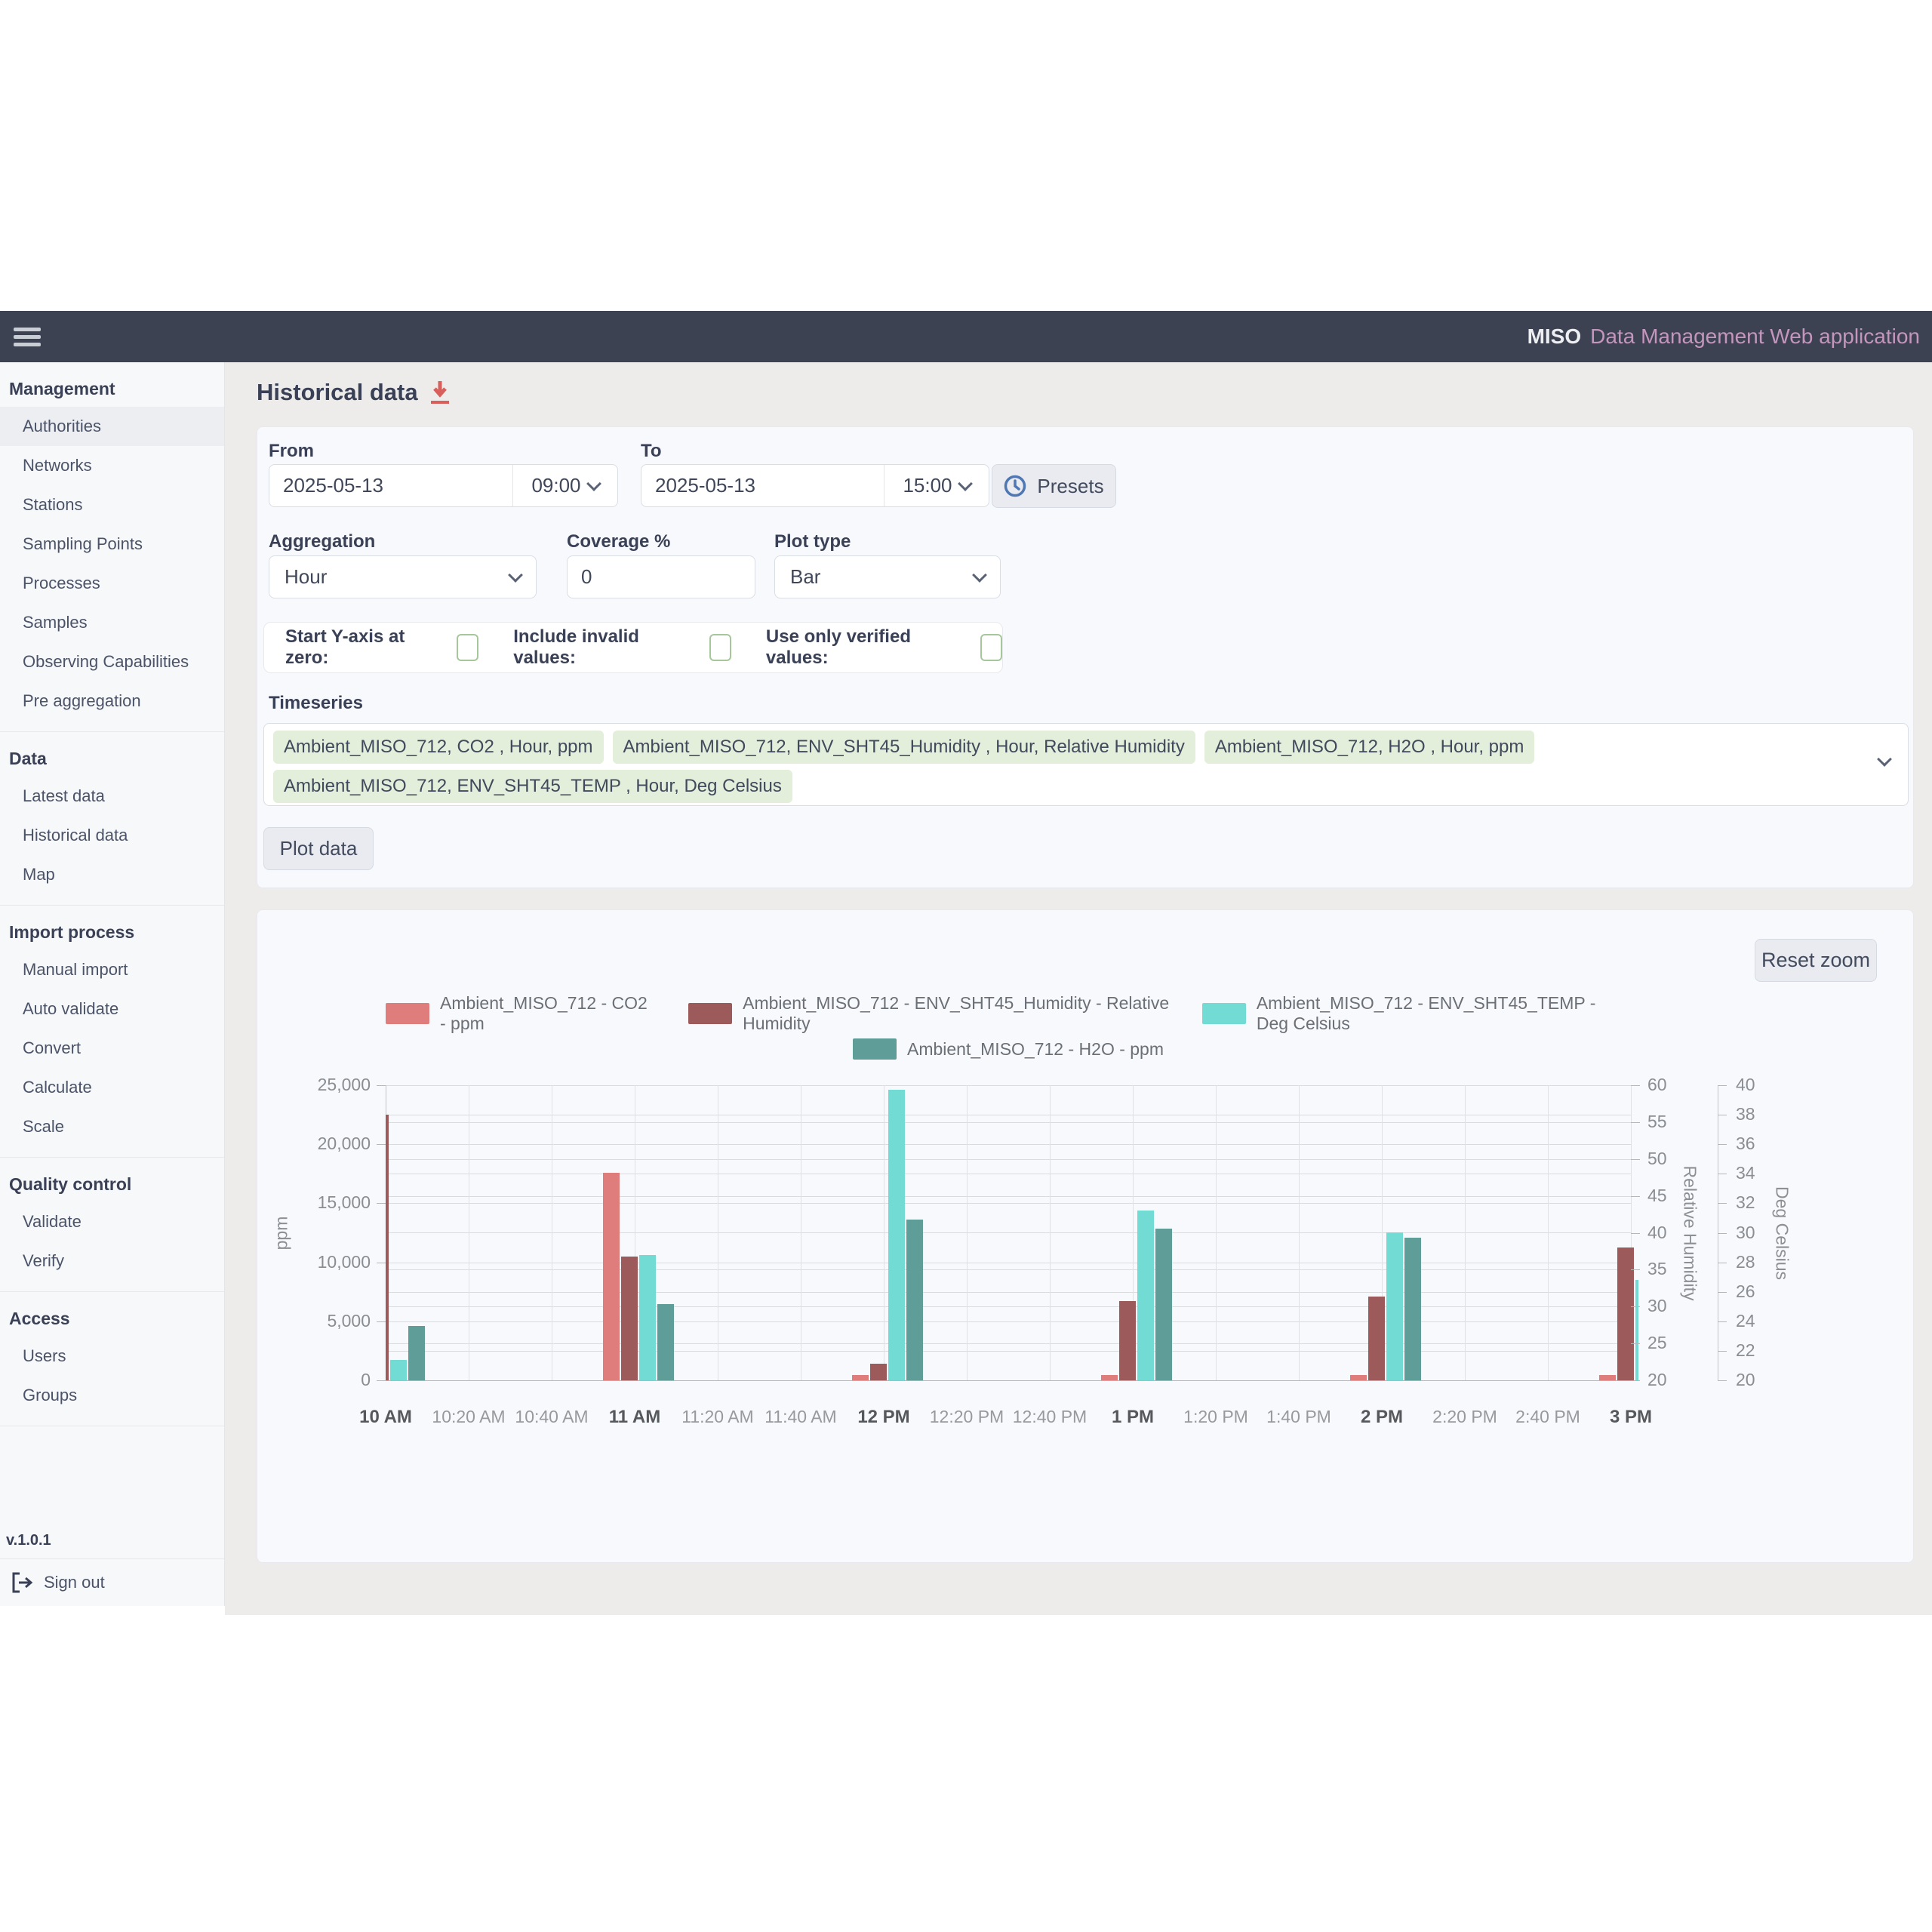 This screenshot has height=1932, width=1932. What do you see at coordinates (1745, 1202) in the screenshot?
I see `degc-axis-tick-label: 32` at bounding box center [1745, 1202].